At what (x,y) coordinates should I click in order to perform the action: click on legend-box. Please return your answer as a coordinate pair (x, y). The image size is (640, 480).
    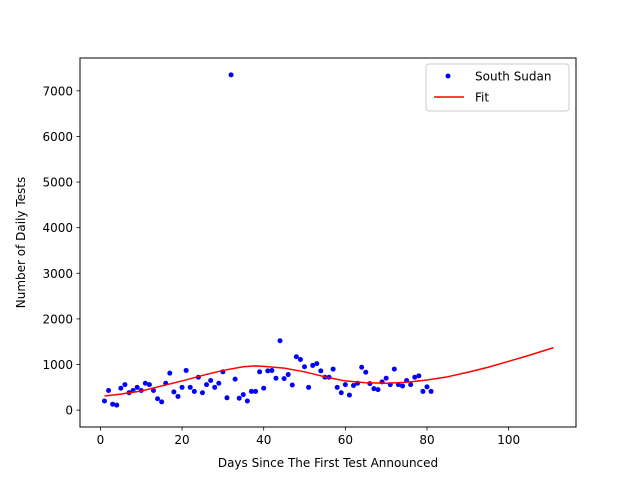
    Looking at the image, I should click on (497, 87).